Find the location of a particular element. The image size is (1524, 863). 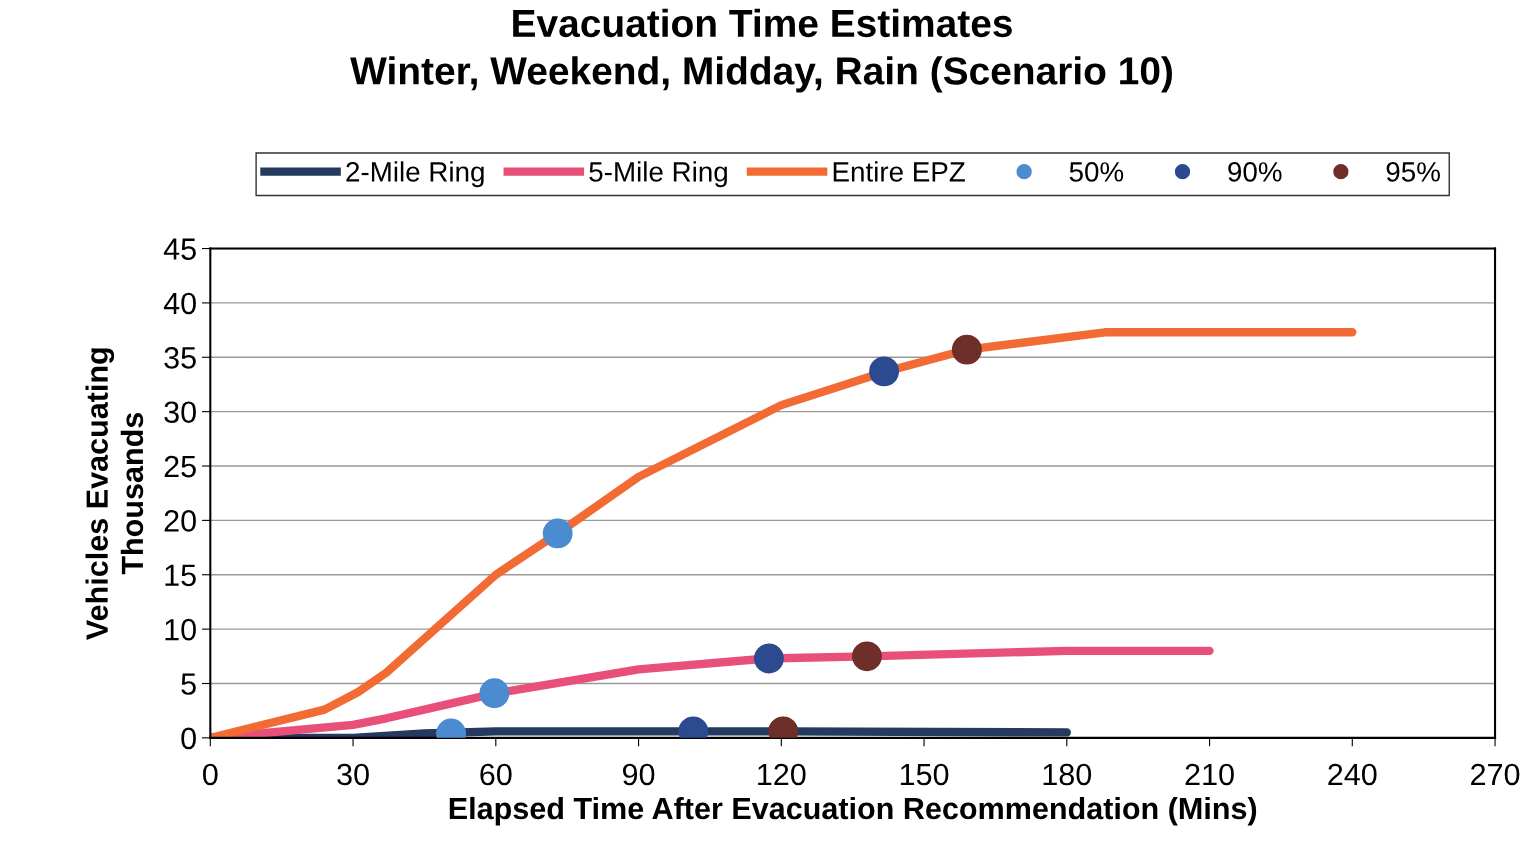

x-tick-label: 240 is located at coordinates (1352, 774).